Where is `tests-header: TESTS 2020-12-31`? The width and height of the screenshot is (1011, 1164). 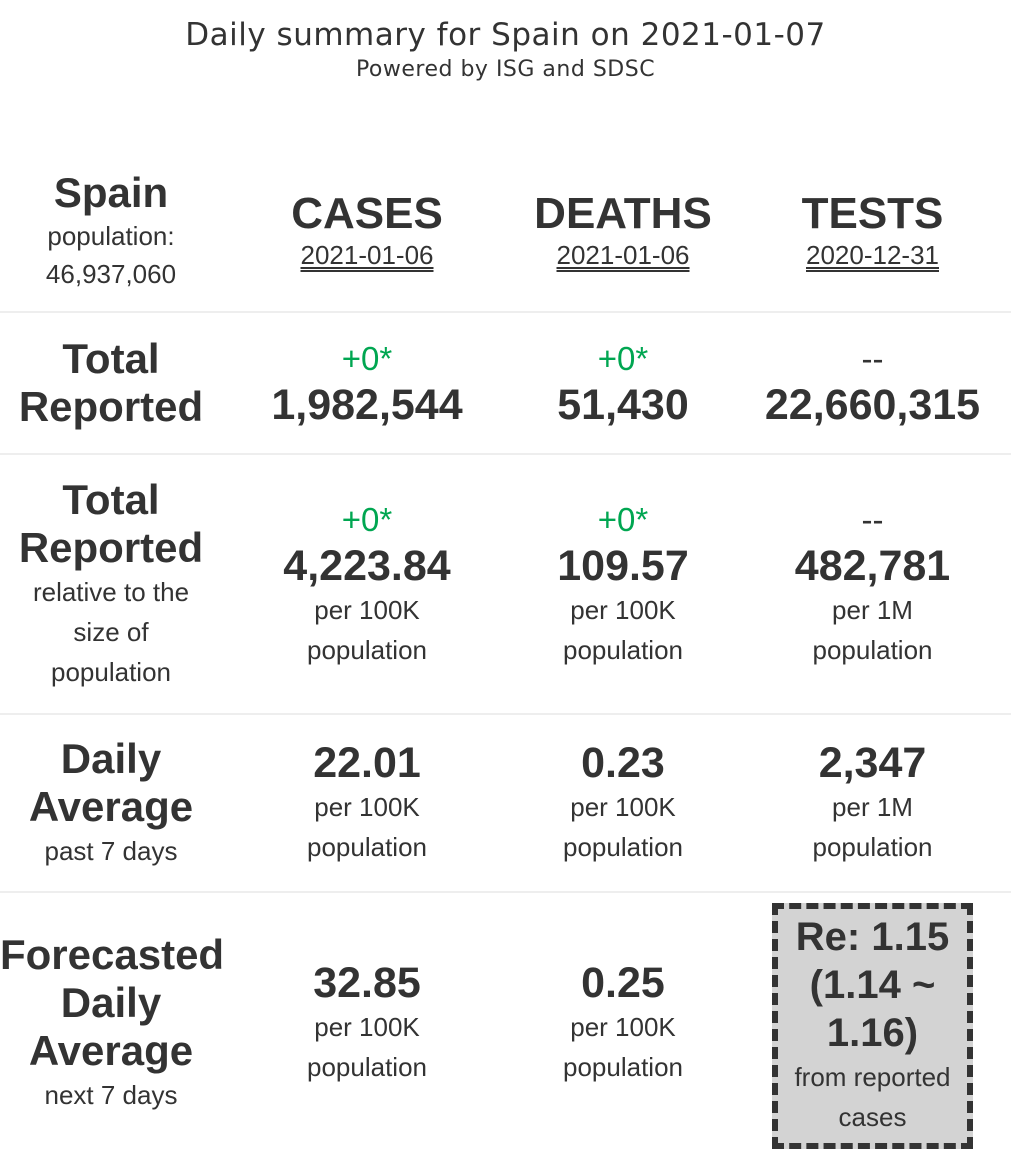
tests-header: TESTS 2020-12-31 is located at coordinates (872, 231).